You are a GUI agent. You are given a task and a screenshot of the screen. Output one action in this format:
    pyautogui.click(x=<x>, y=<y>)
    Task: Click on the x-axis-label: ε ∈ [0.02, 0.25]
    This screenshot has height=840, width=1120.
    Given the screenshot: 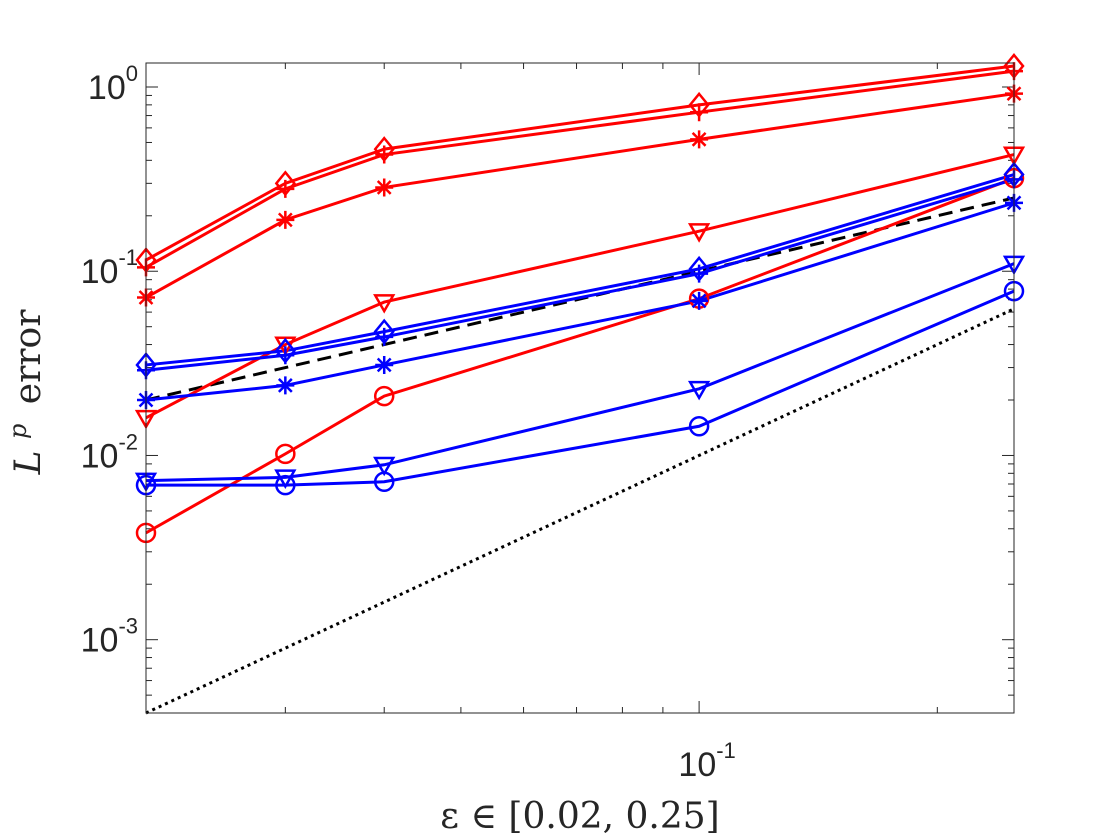 What is the action you would take?
    pyautogui.click(x=579, y=816)
    